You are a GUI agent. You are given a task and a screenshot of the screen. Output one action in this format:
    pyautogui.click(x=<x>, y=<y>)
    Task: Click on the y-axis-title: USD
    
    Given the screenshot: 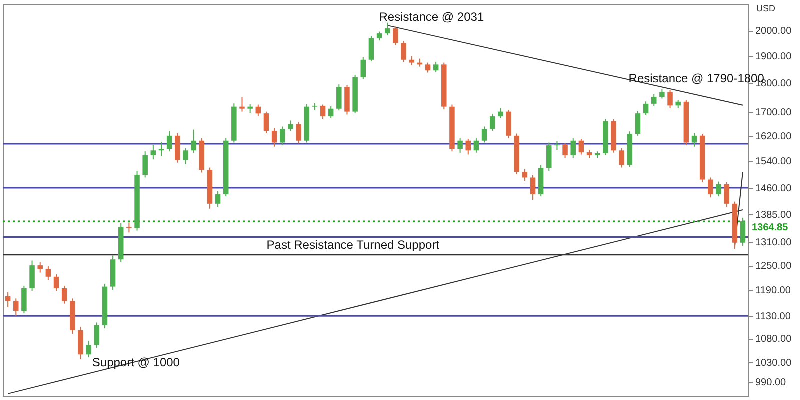 What is the action you would take?
    pyautogui.click(x=766, y=9)
    